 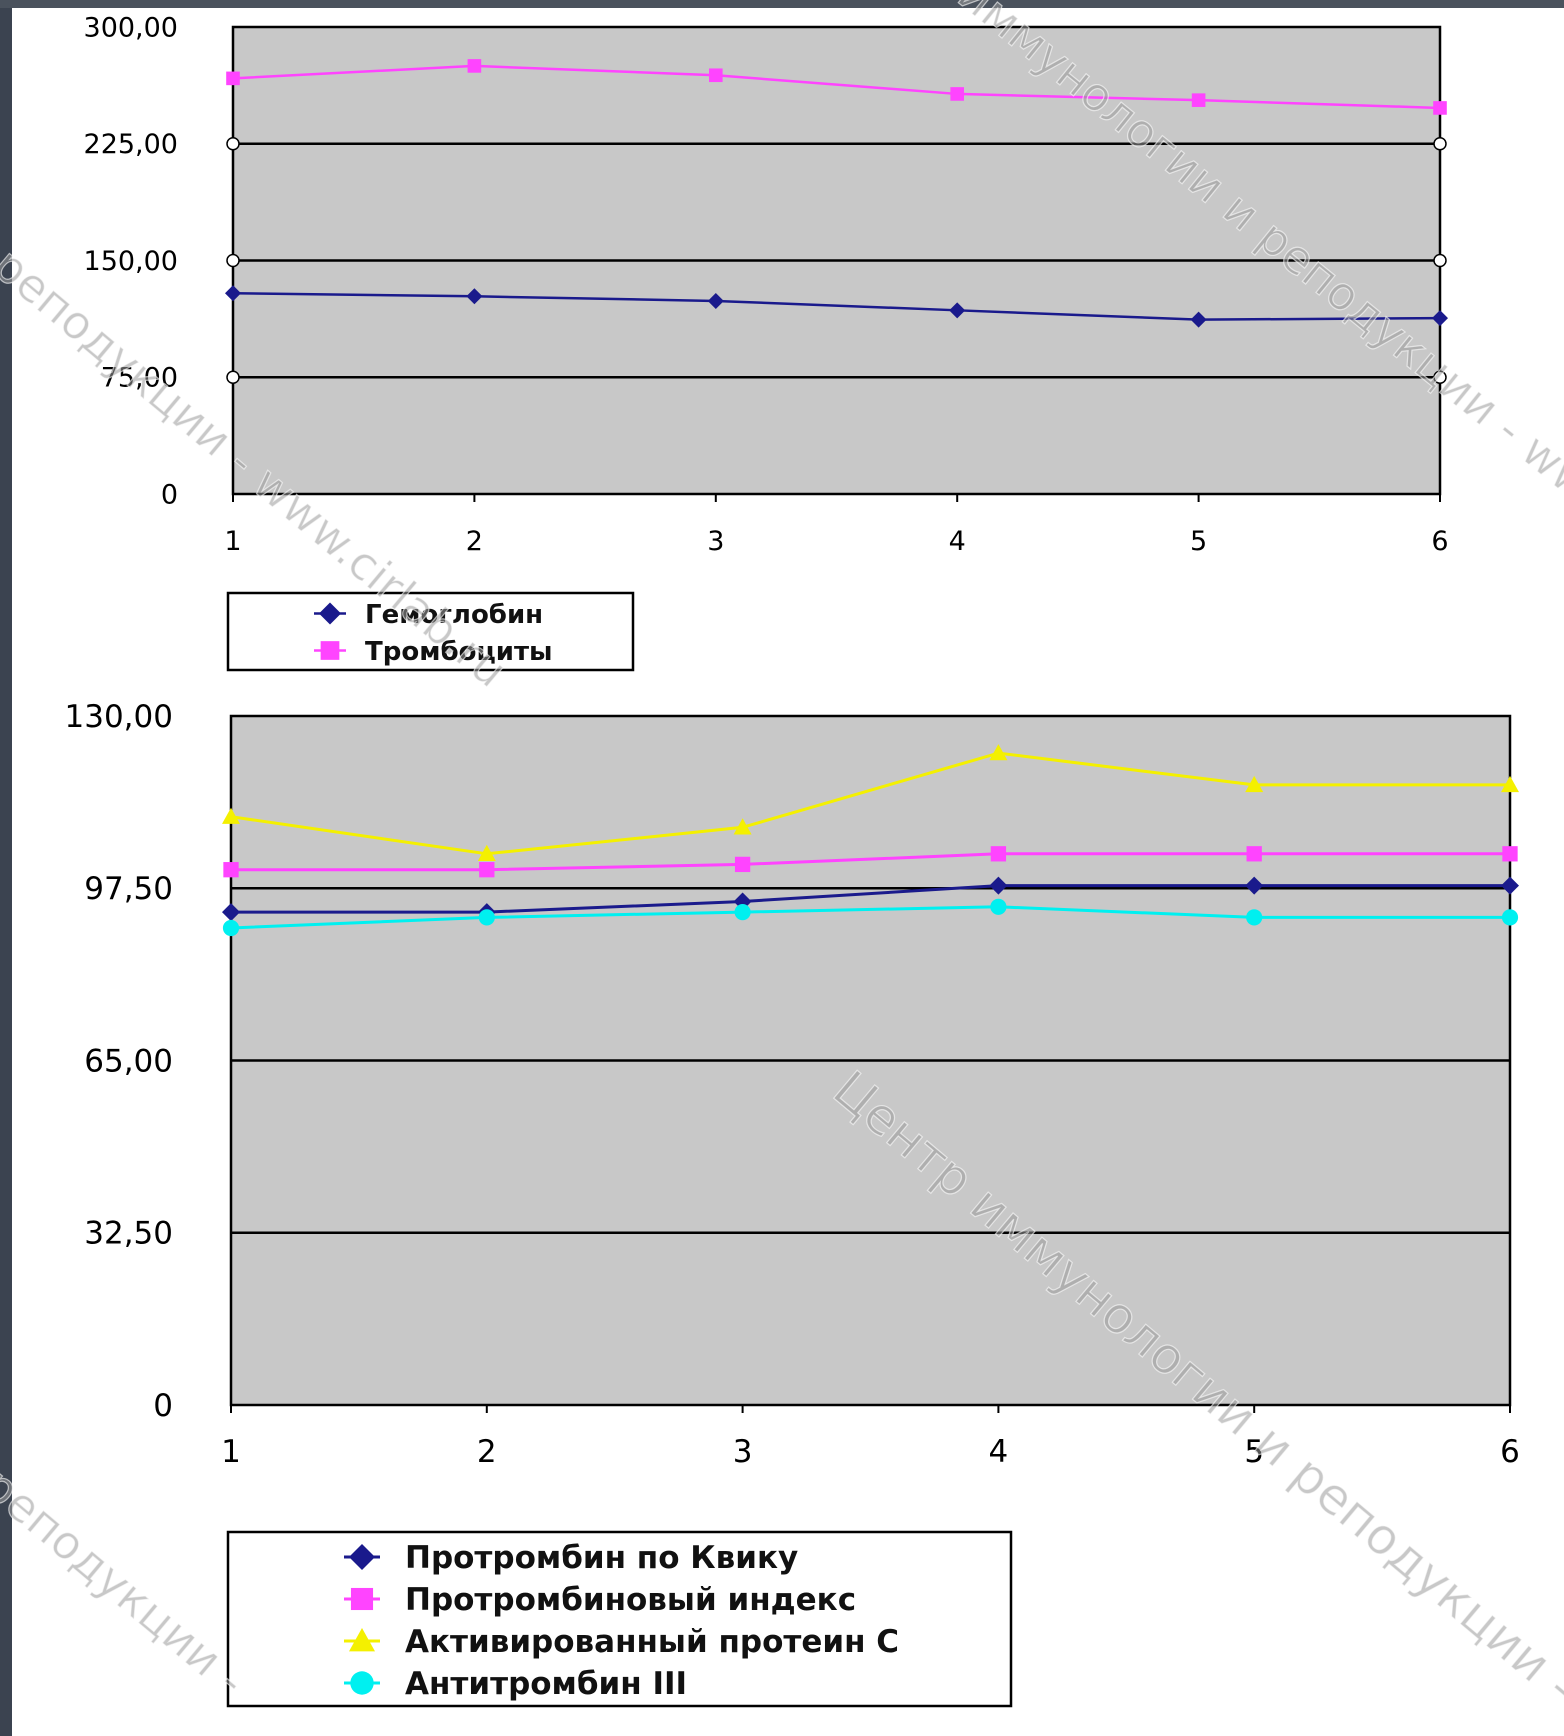 What do you see at coordinates (630, 1600) in the screenshot?
I see `legend-label: Протромбиновый индекс` at bounding box center [630, 1600].